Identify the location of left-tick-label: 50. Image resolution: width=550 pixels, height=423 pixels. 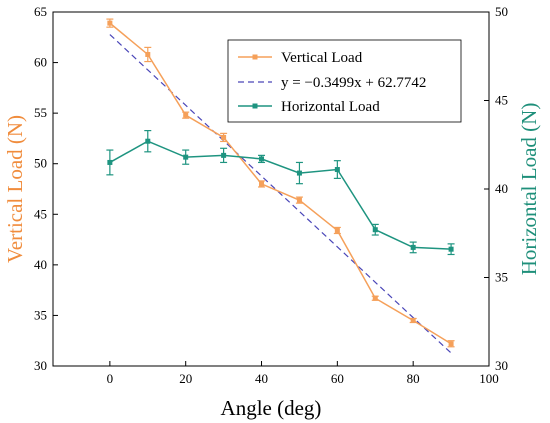
(40, 163).